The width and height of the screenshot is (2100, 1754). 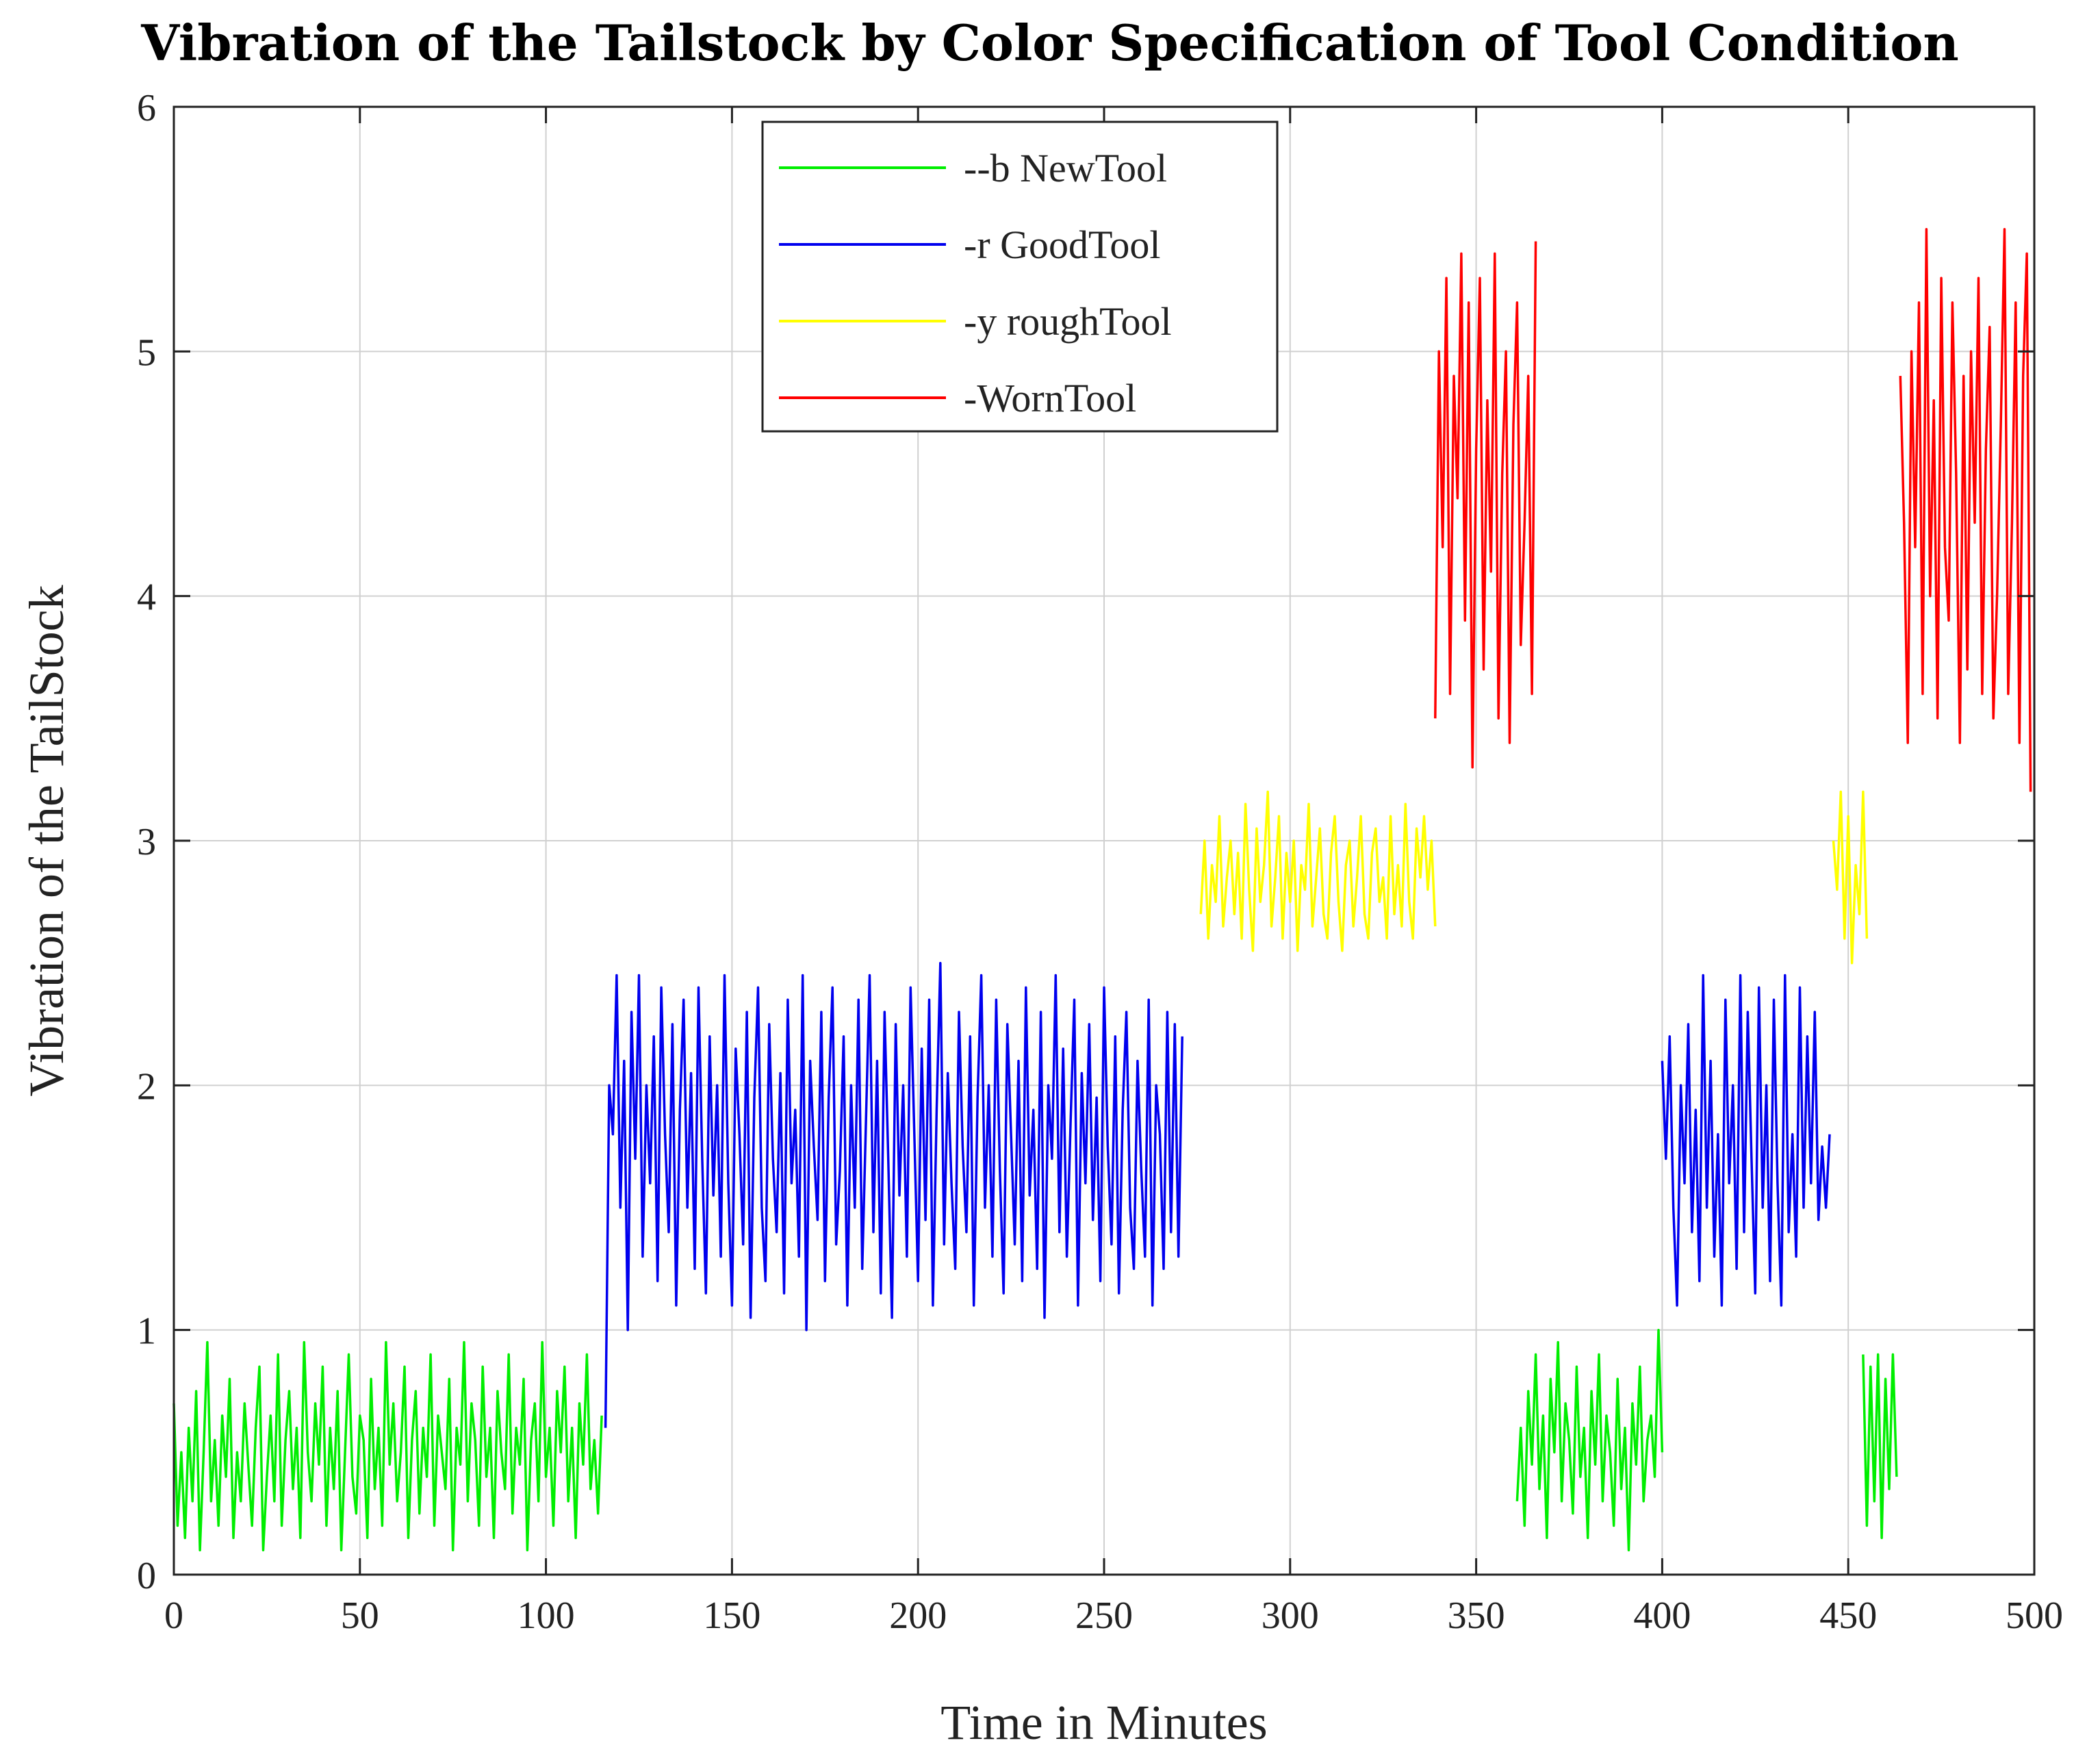 What do you see at coordinates (1062, 245) in the screenshot?
I see `legend-label: -r GoodTool` at bounding box center [1062, 245].